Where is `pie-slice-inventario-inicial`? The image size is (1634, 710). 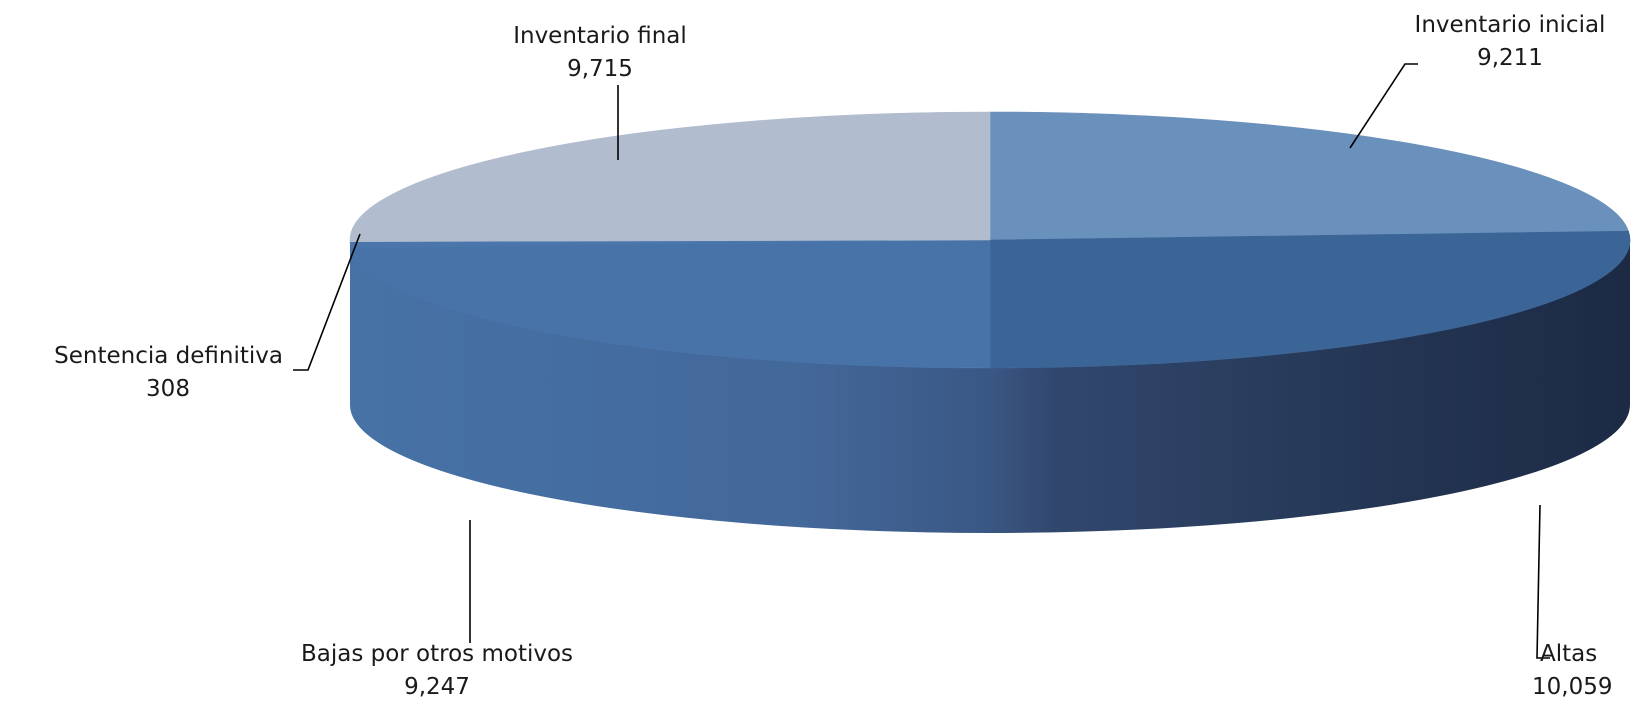 pie-slice-inventario-inicial is located at coordinates (1309, 176).